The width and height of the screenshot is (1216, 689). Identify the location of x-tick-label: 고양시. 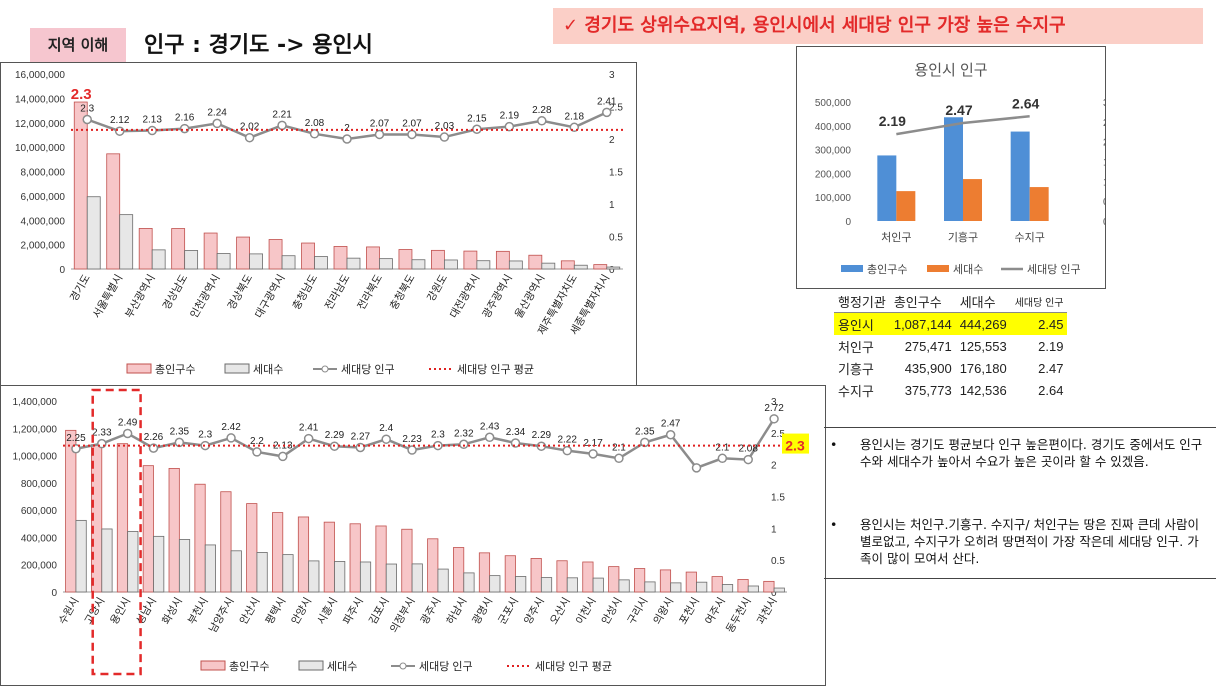
(94, 611).